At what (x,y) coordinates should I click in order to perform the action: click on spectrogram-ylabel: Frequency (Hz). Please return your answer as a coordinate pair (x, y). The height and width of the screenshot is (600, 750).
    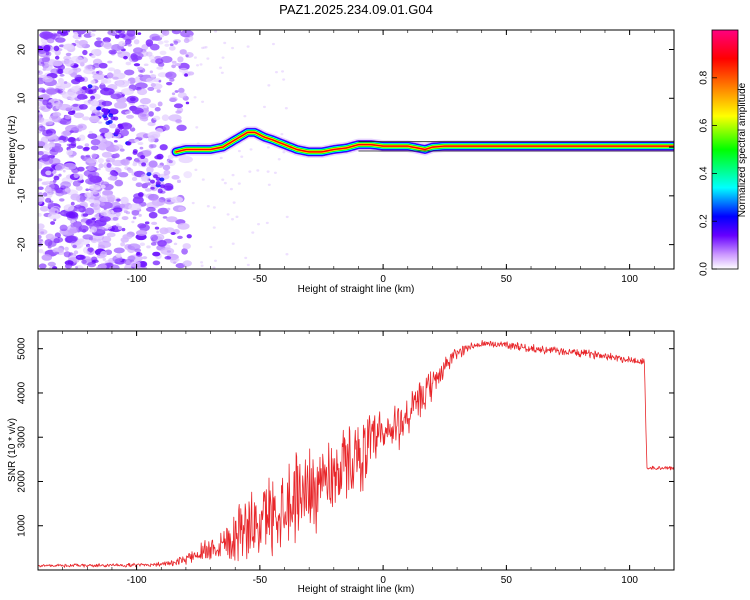
    Looking at the image, I should click on (12, 150).